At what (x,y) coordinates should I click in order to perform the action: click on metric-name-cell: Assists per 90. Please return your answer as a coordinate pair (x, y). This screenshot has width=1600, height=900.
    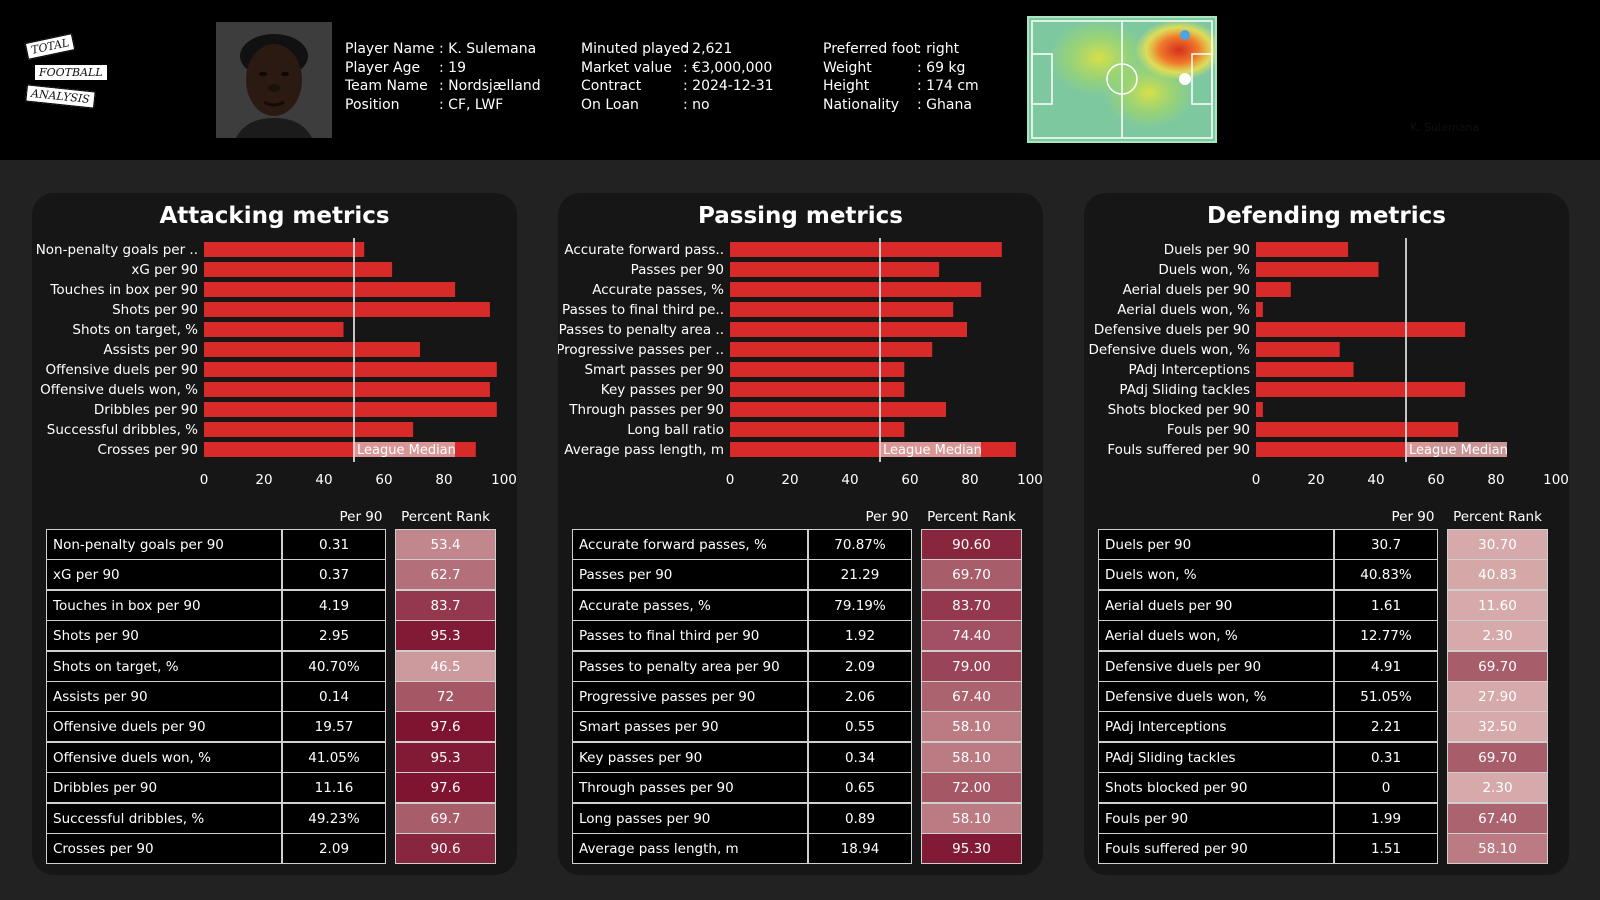
    Looking at the image, I should click on (164, 696).